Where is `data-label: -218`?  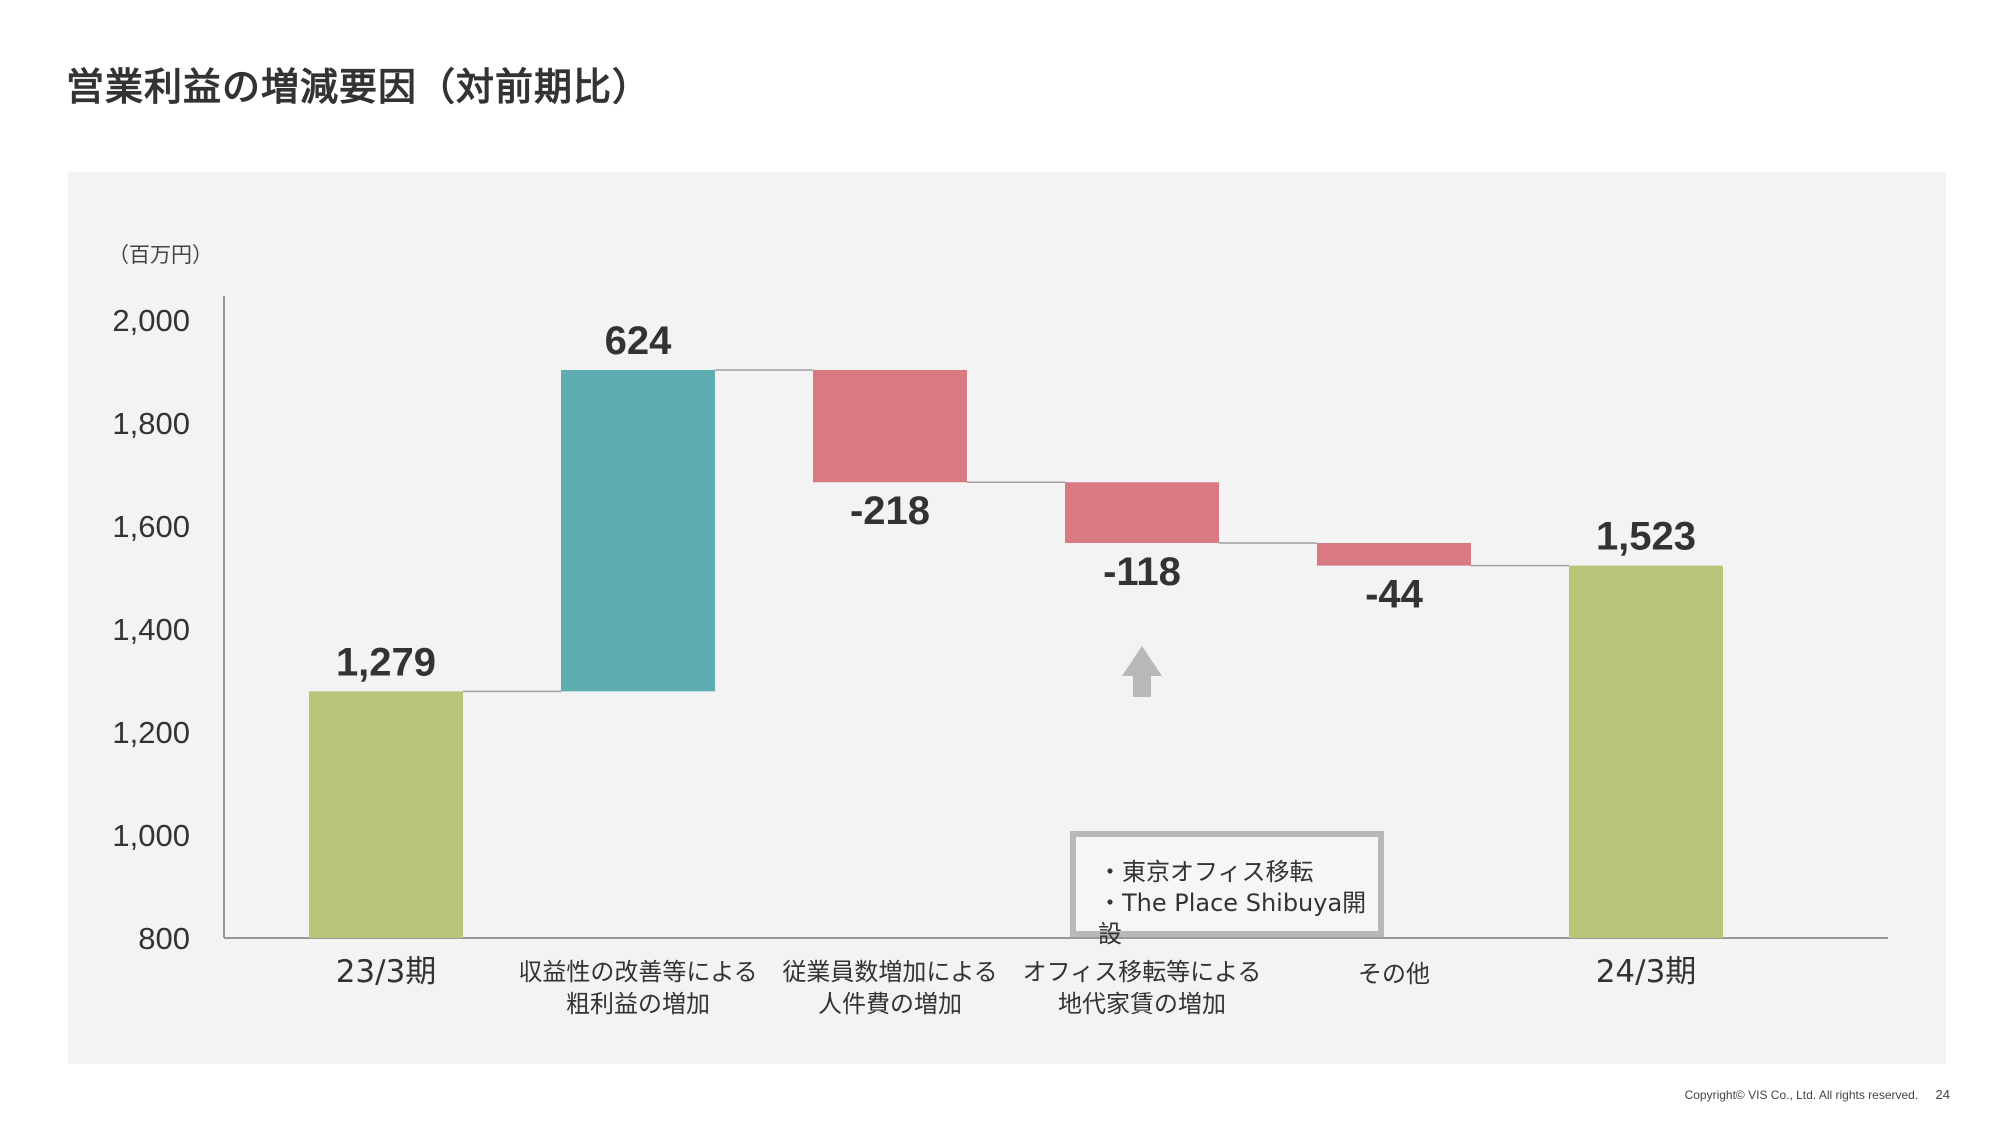 data-label: -218 is located at coordinates (890, 511).